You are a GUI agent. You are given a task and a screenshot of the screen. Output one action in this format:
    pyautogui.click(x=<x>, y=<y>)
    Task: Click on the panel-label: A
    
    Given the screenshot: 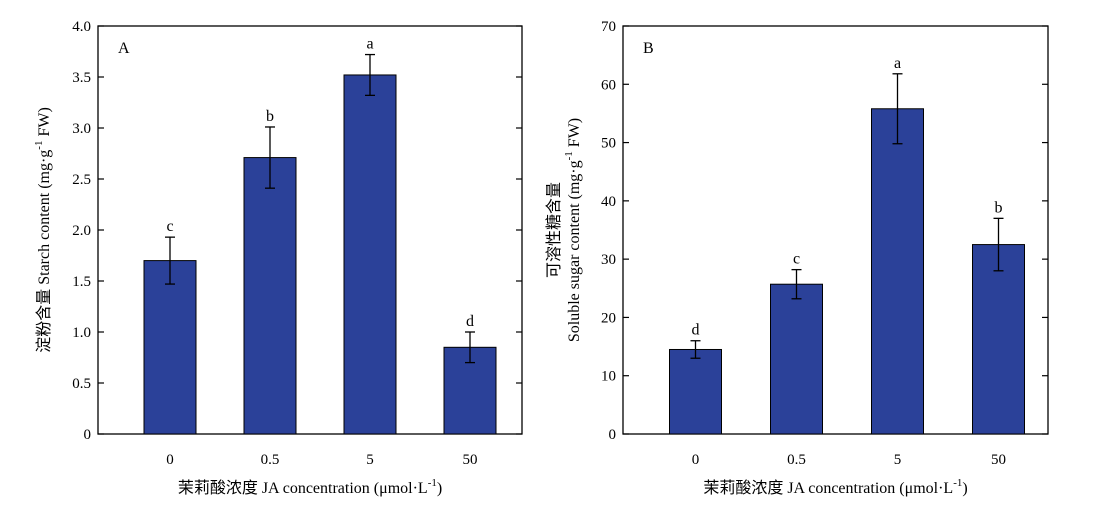 What is the action you would take?
    pyautogui.click(x=124, y=48)
    